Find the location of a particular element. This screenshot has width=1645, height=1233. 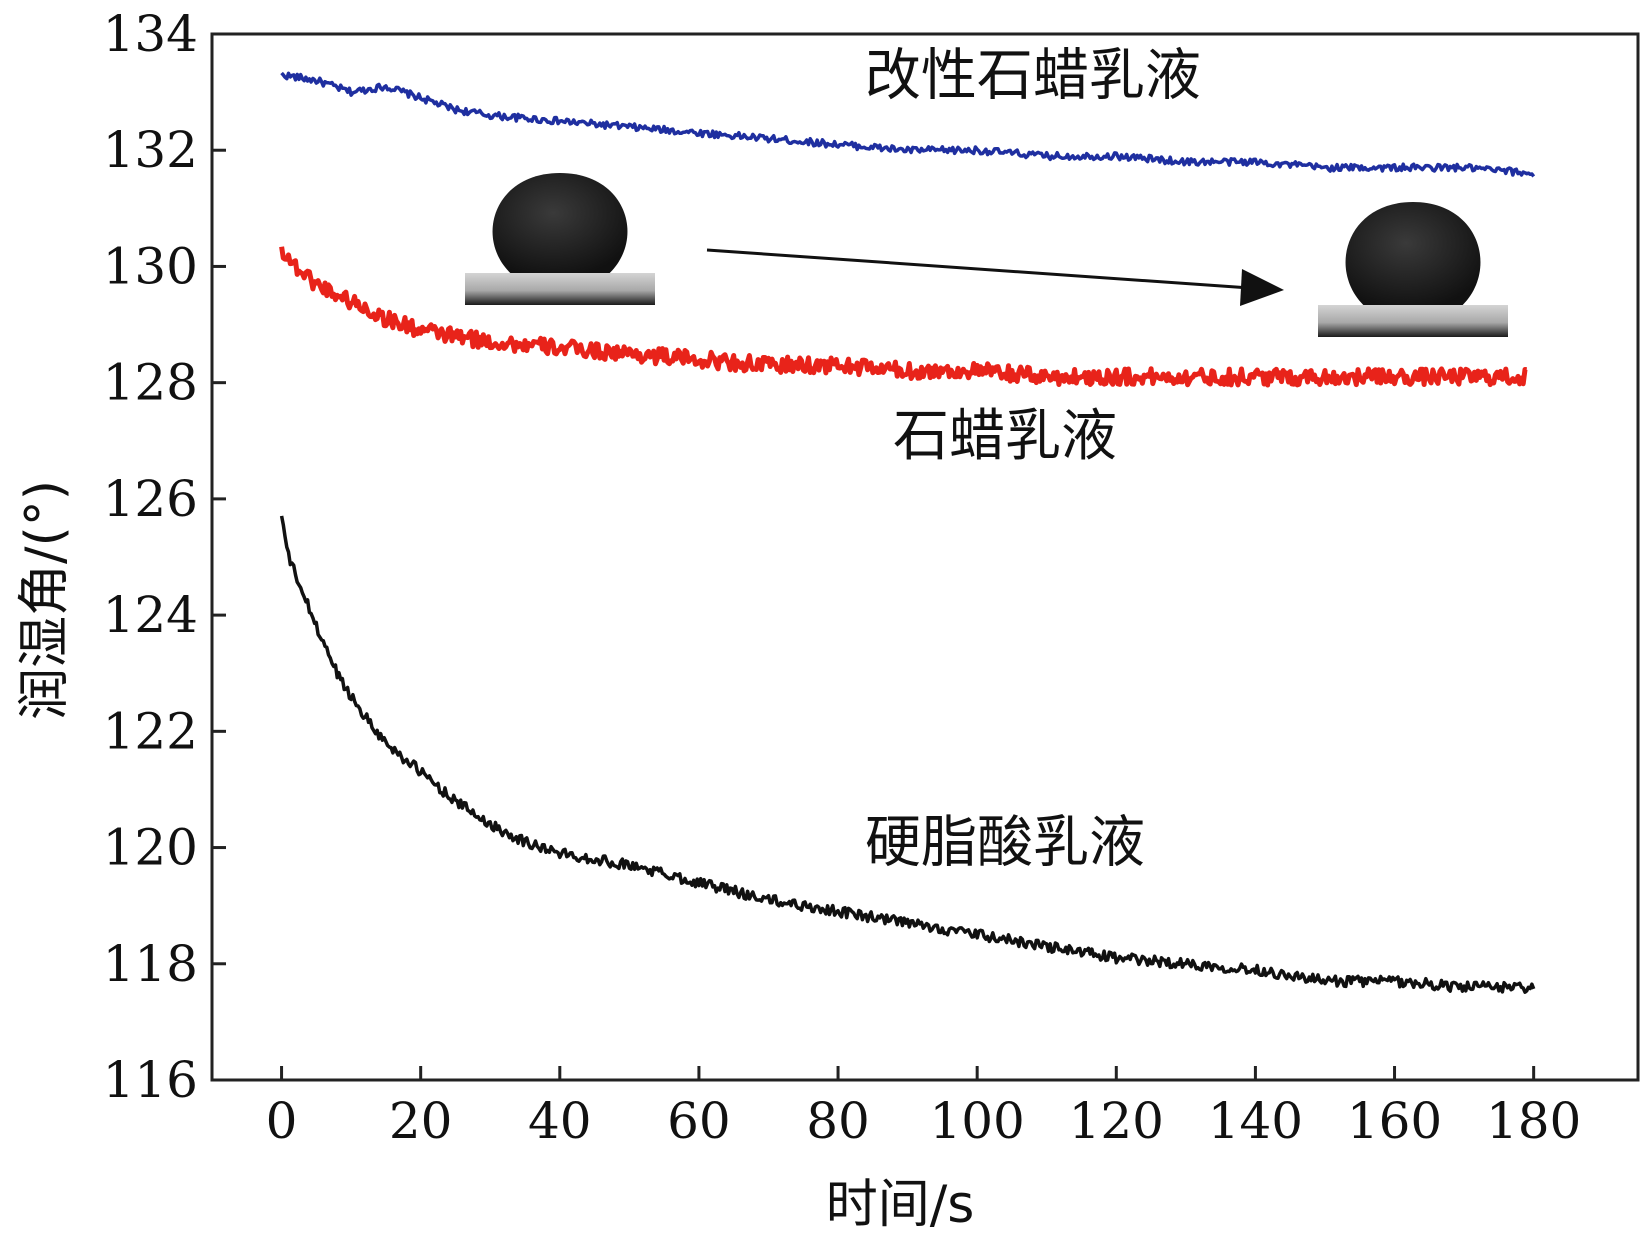

y-tick-label: 132 is located at coordinates (150, 150).